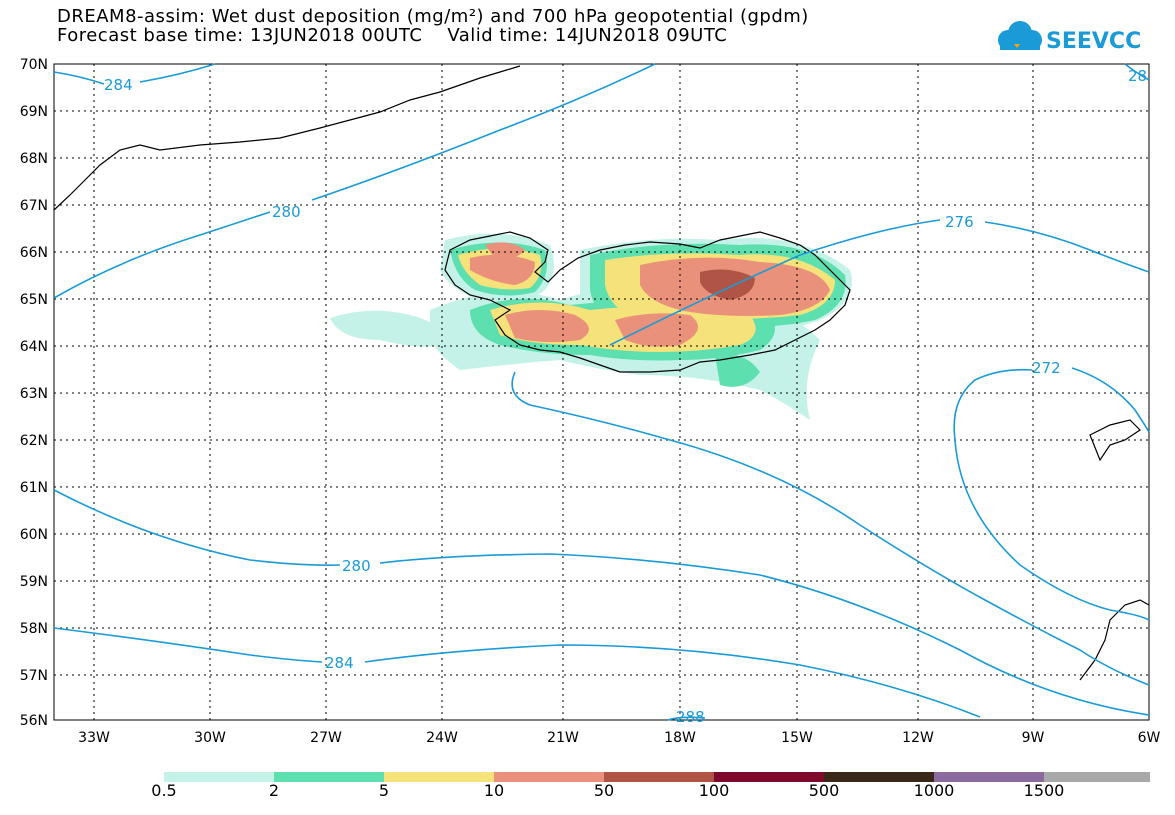  Describe the element at coordinates (34, 629) in the screenshot. I see `lat-label: 58N` at that location.